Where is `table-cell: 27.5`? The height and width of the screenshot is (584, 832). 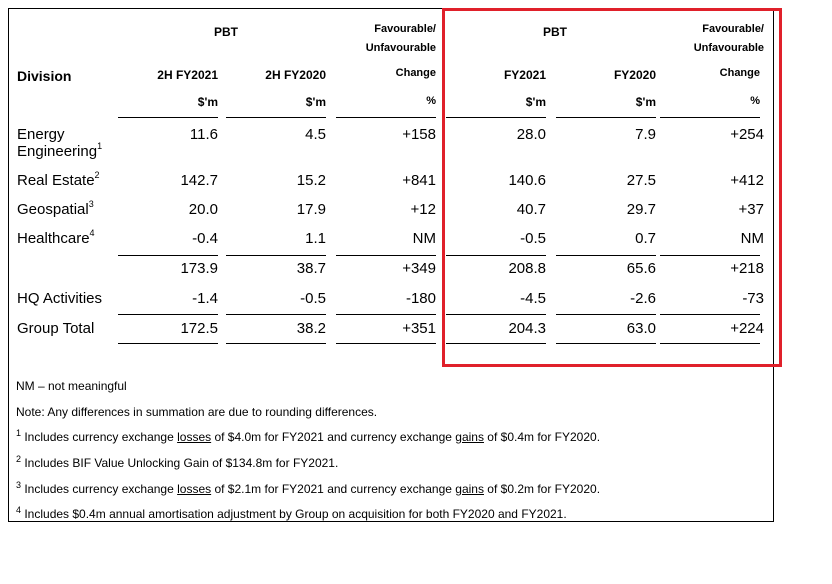 table-cell: 27.5 is located at coordinates (641, 180).